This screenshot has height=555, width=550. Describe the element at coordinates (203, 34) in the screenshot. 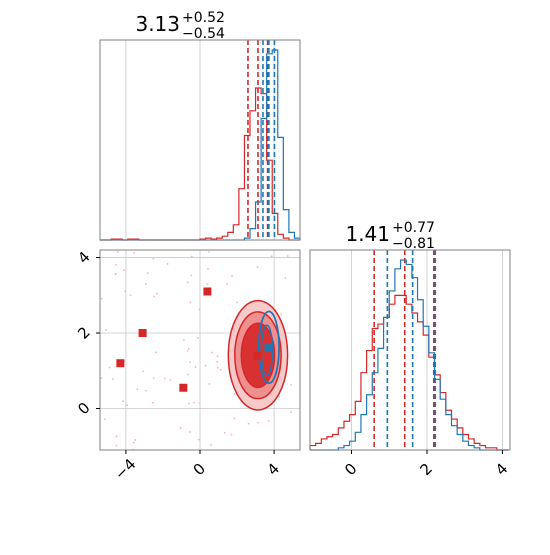

I see `hist-x-title-lower-error: −0.54` at that location.